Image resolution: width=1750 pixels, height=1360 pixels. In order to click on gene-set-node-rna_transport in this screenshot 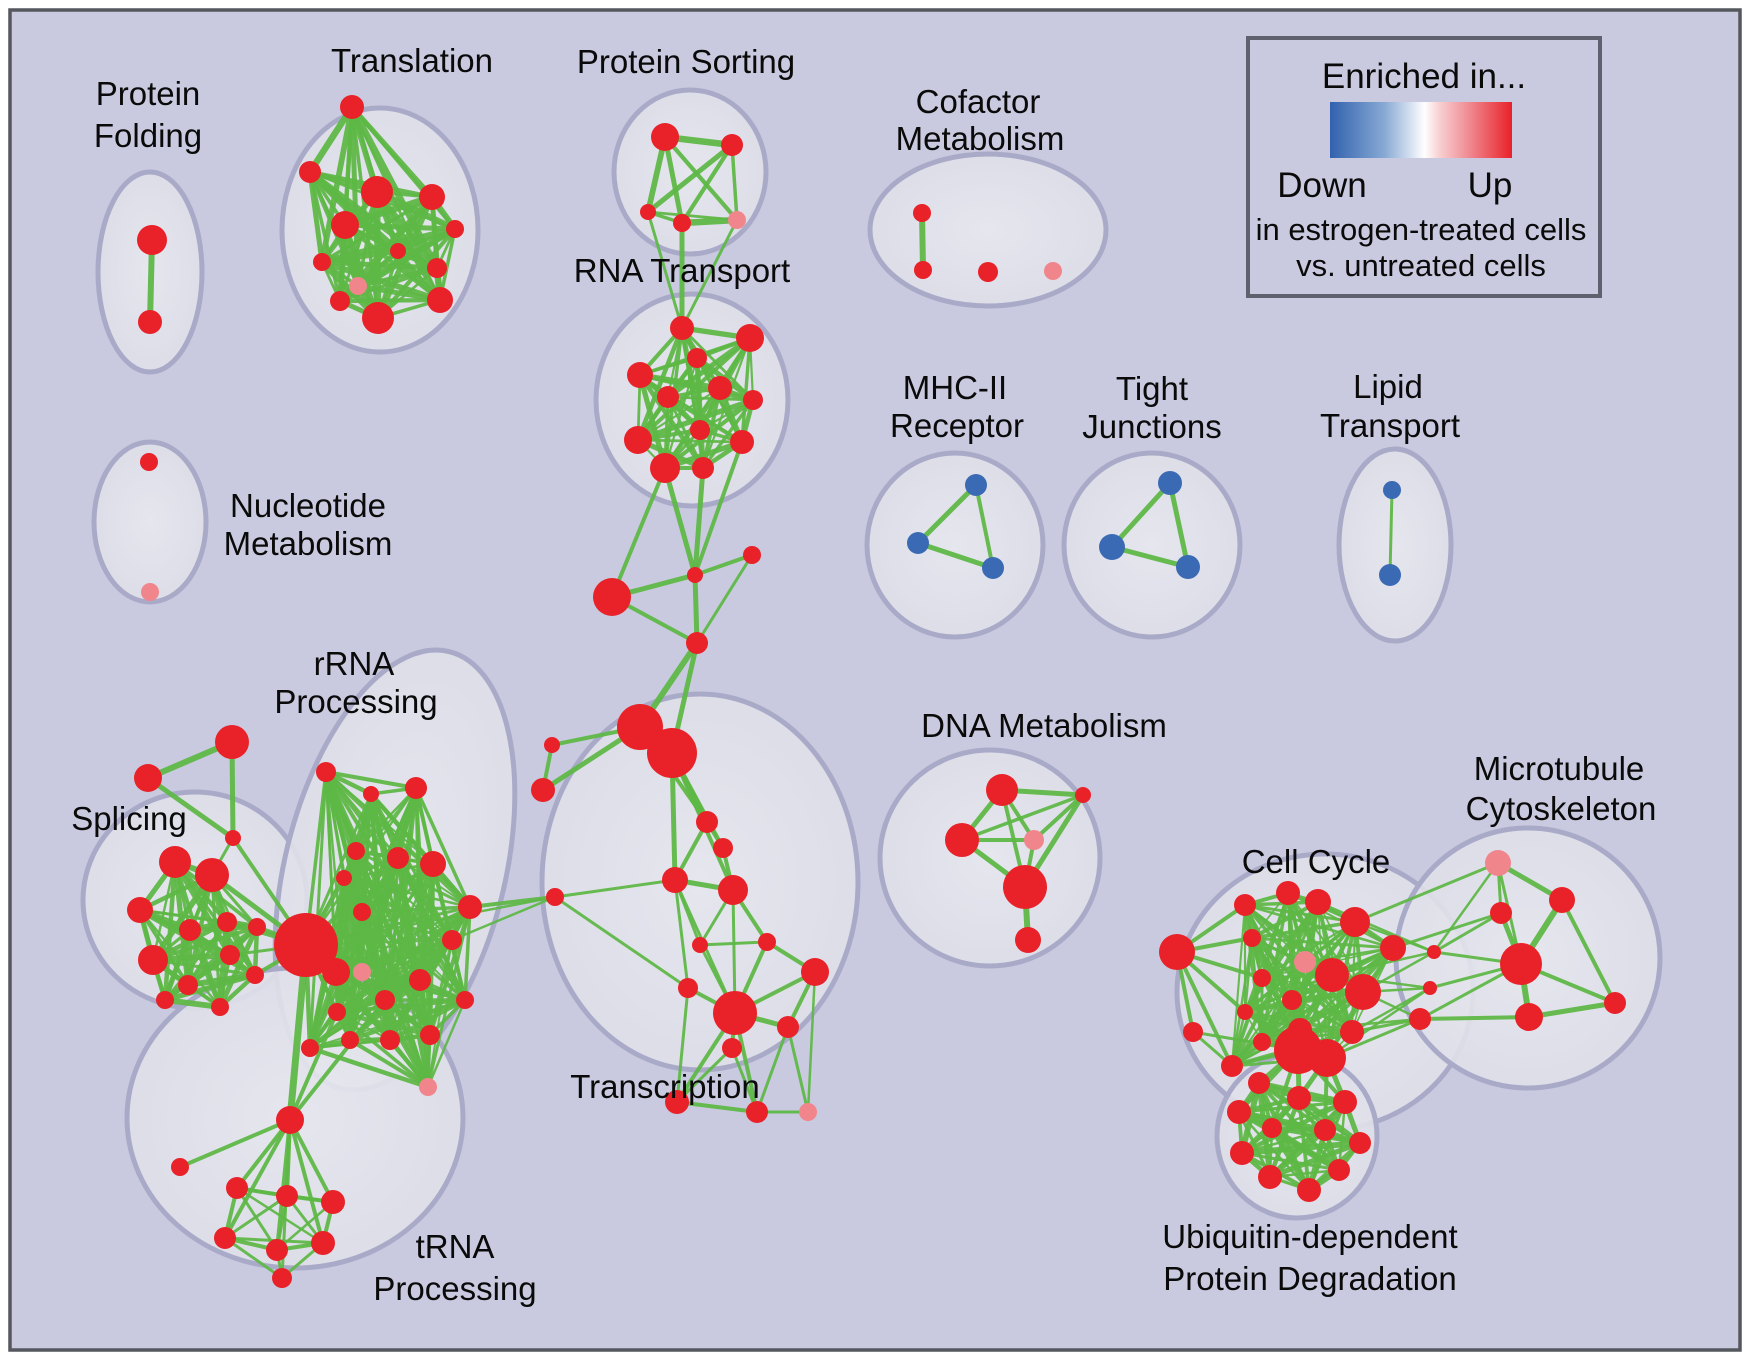, I will do `click(665, 468)`.